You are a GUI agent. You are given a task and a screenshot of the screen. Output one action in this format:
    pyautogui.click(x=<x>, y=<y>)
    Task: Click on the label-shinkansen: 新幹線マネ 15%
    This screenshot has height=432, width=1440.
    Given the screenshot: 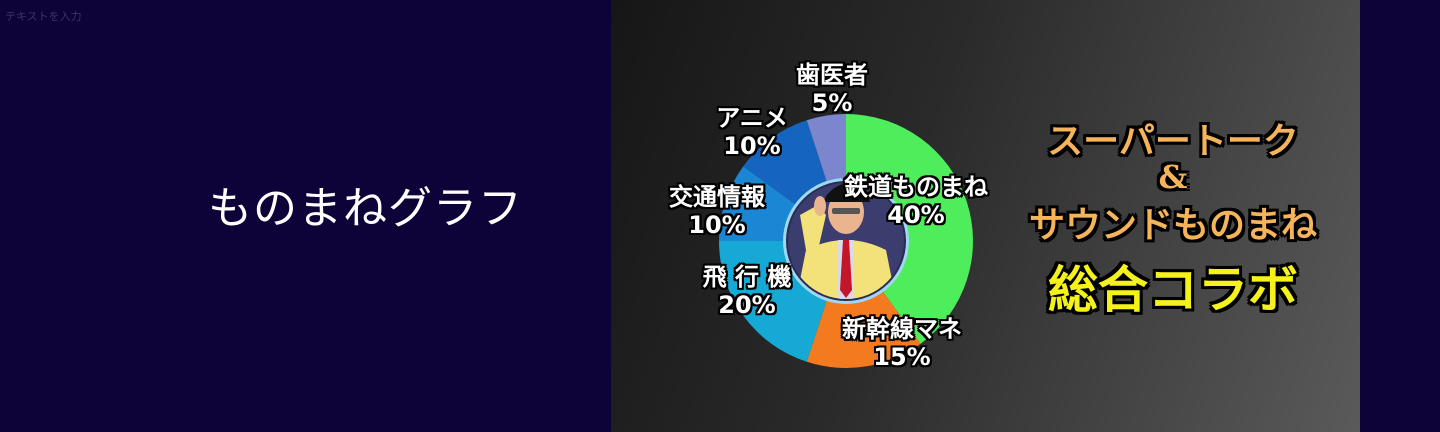 What is the action you would take?
    pyautogui.click(x=902, y=343)
    